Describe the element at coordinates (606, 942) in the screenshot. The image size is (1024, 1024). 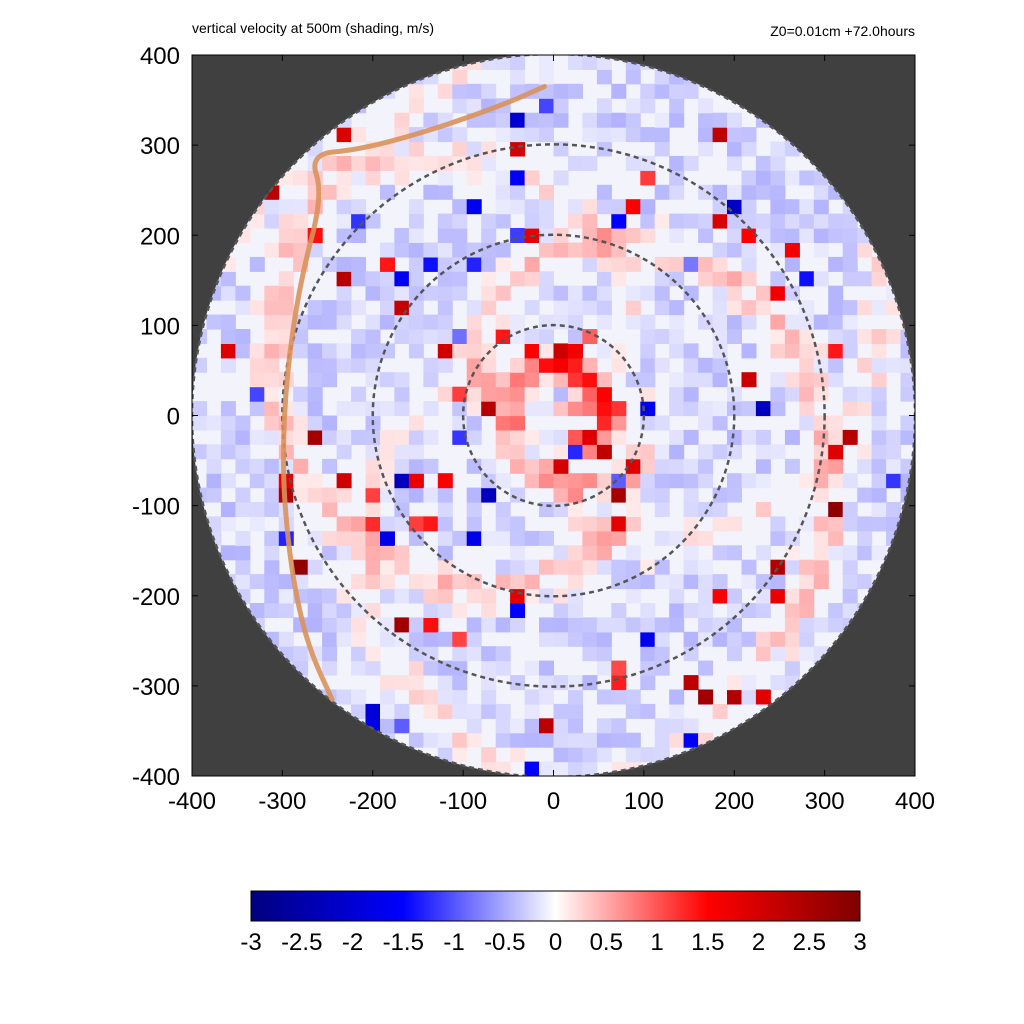
I see `colorbar-tick-label: 0.5` at that location.